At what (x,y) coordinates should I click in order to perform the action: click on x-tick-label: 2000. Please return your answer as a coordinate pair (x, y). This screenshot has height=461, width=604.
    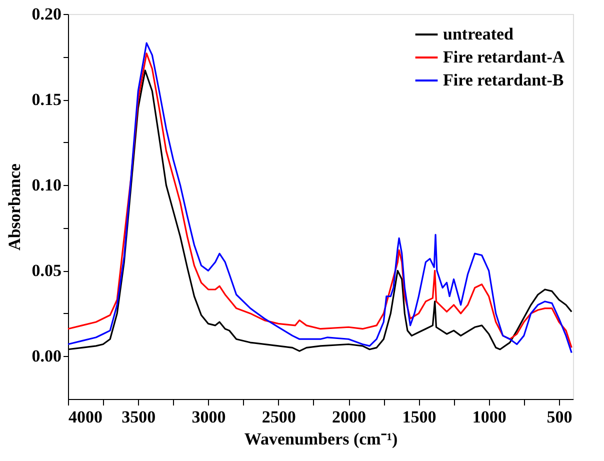
    Looking at the image, I should click on (349, 417).